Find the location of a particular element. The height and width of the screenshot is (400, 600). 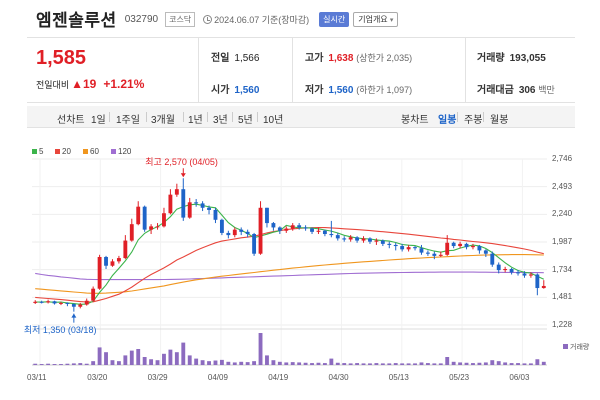

amount-label: 거래대금 is located at coordinates (495, 90).